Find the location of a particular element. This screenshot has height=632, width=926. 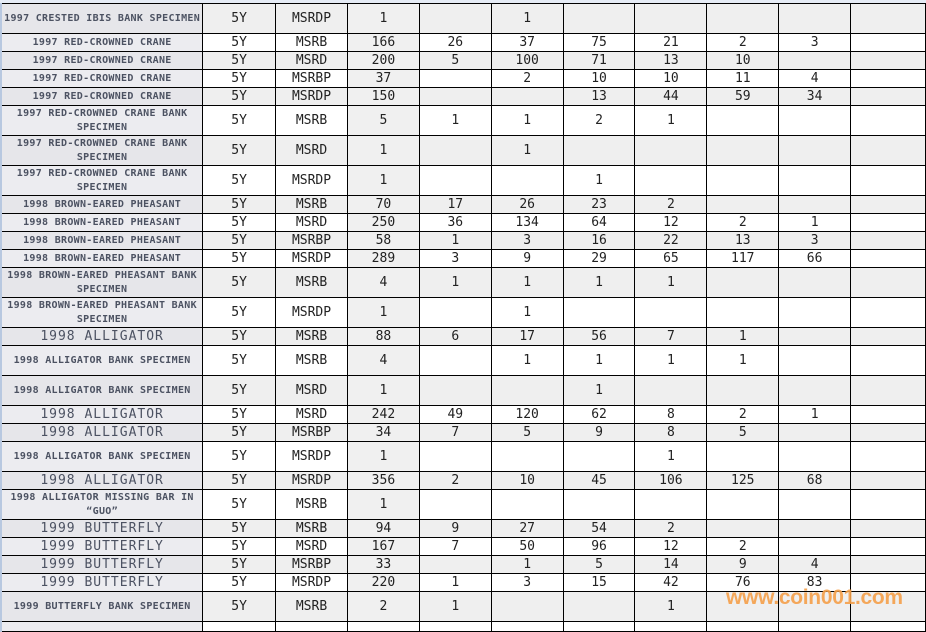

grade-count-cell: 16 is located at coordinates (599, 240).